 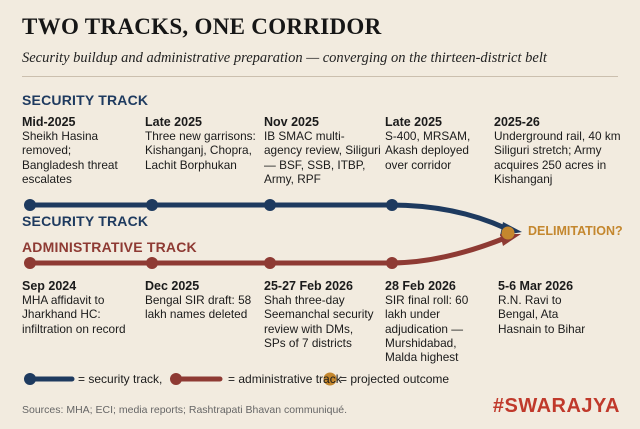 I want to click on legend-administrative-dot, so click(x=176, y=379).